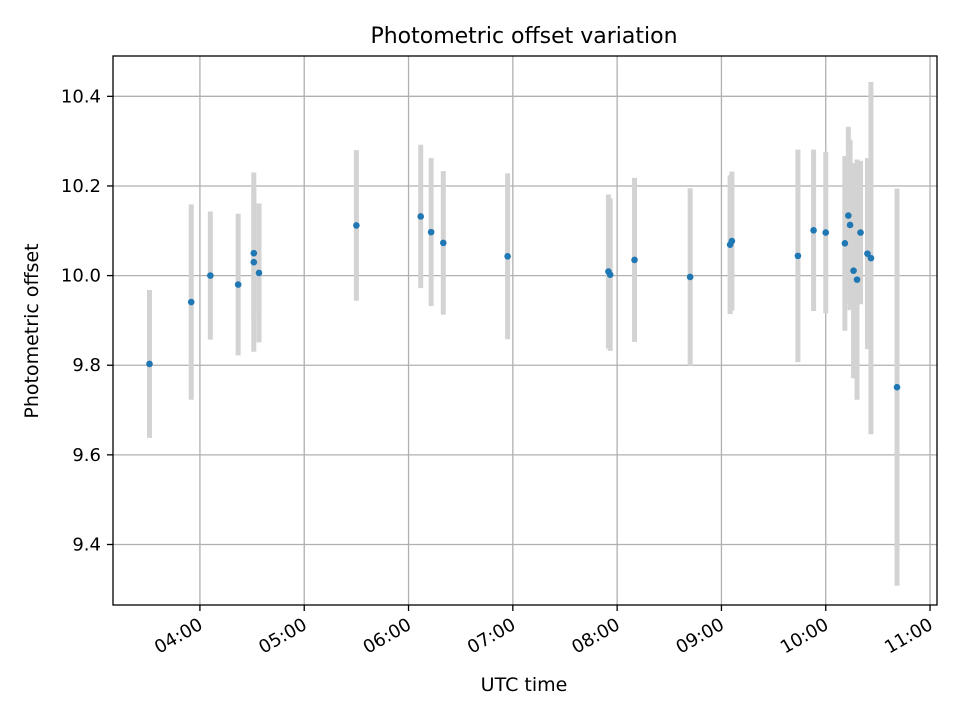  Describe the element at coordinates (491, 636) in the screenshot. I see `x-tick-label: 07:00` at that location.